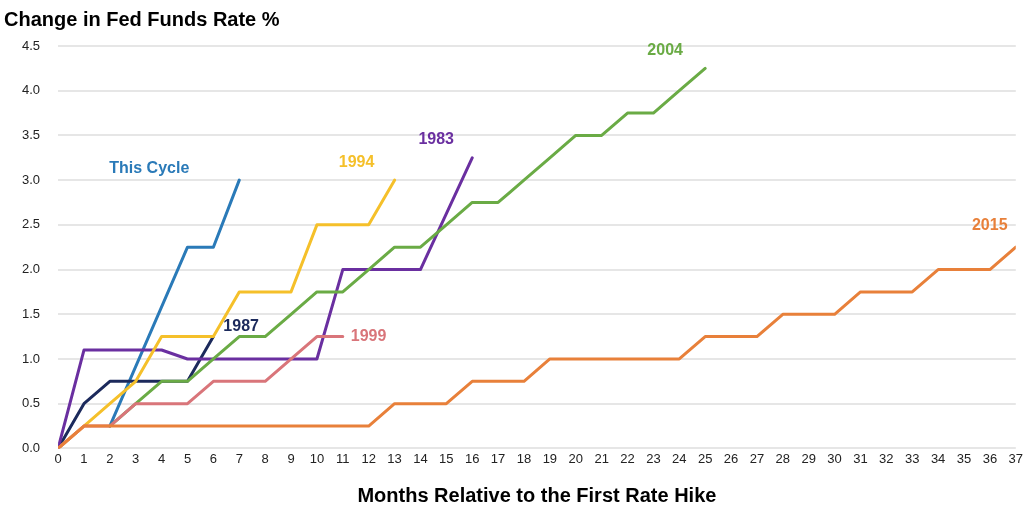  What do you see at coordinates (705, 458) in the screenshot?
I see `x-tick-label: 25` at bounding box center [705, 458].